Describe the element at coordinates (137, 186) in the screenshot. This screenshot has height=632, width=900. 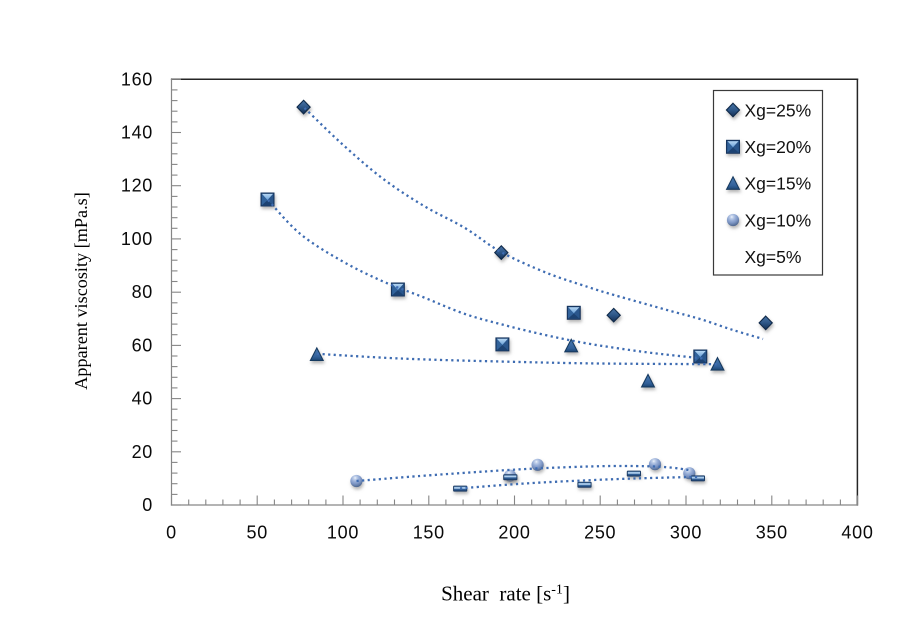
I see `svg-text: 120` at that location.